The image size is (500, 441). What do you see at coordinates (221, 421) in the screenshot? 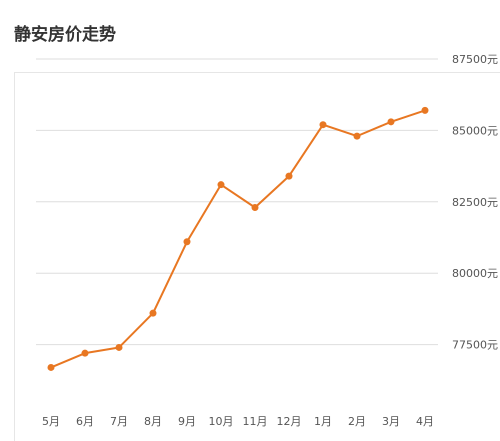
I see `x-tick-label: 10月` at bounding box center [221, 421].